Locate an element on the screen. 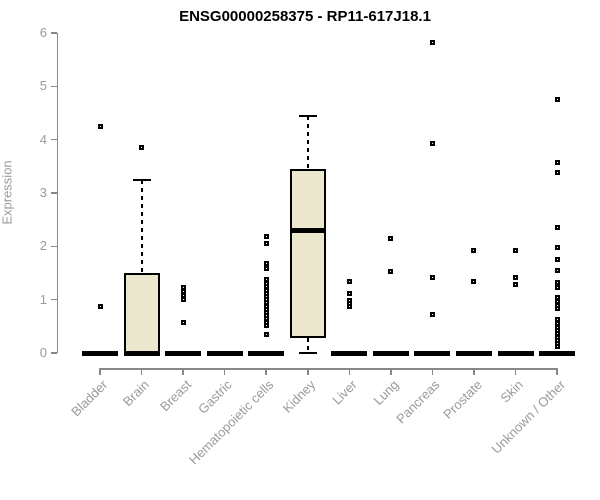  y-tick-label: 6 is located at coordinates (43, 33).